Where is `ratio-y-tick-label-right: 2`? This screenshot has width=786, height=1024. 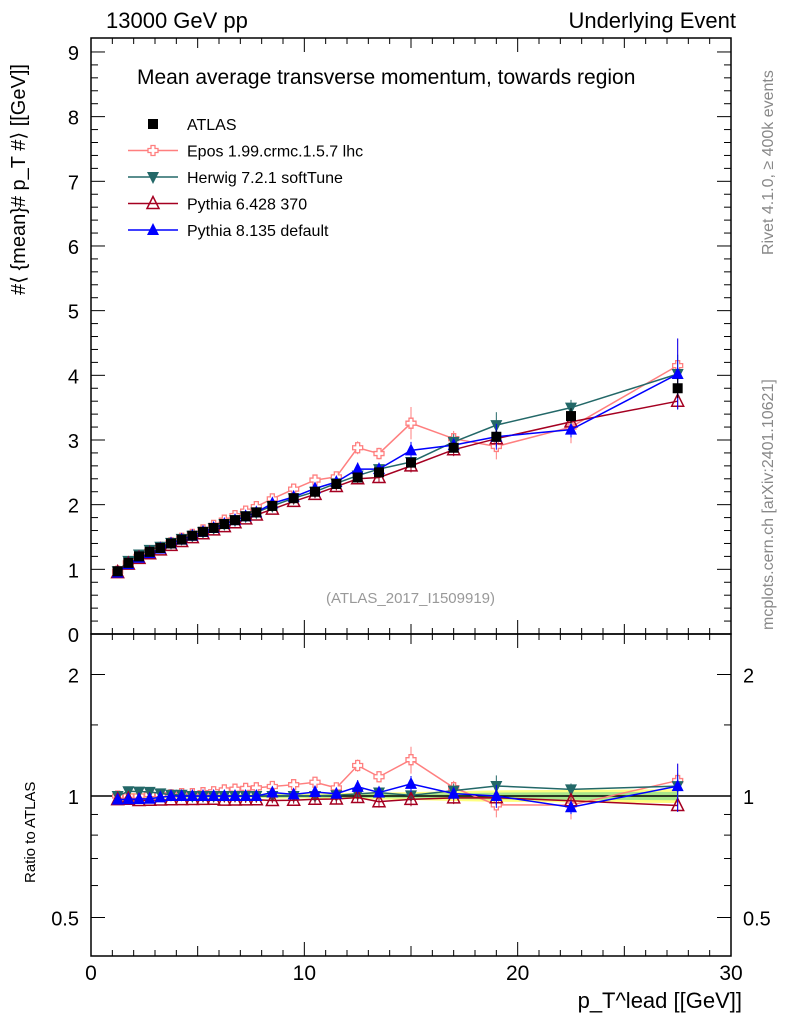
ratio-y-tick-label-right: 2 is located at coordinates (748, 677).